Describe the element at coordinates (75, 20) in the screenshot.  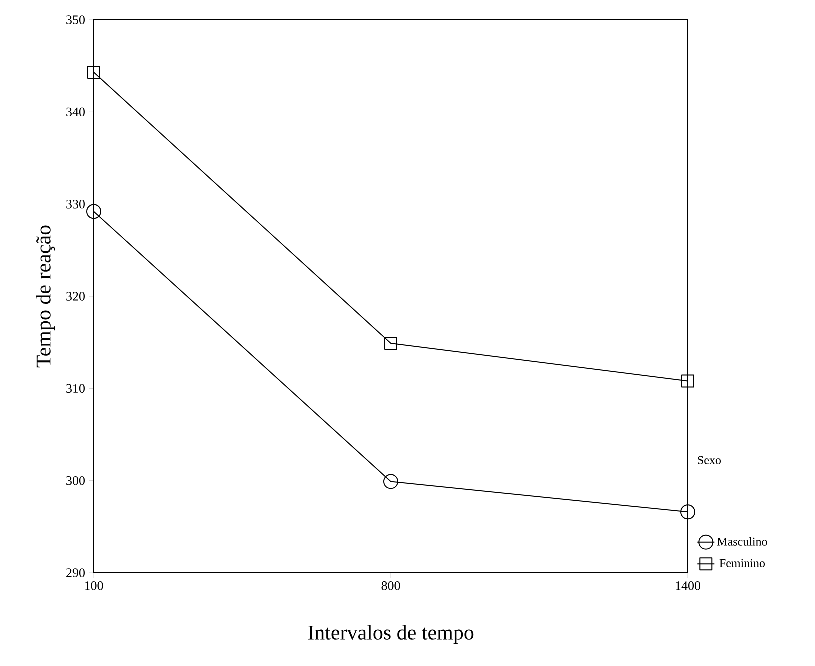
I see `y-tick-label: 350` at that location.